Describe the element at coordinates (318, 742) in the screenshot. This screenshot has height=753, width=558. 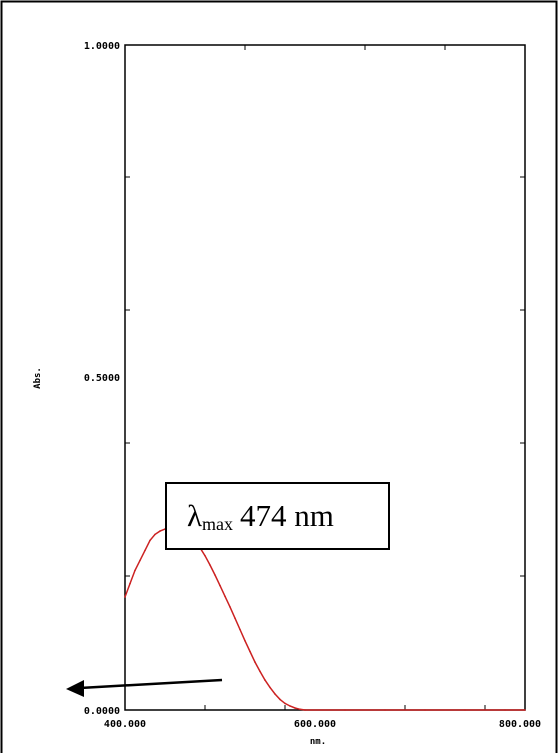
I see `x-axis-title: nm.` at that location.